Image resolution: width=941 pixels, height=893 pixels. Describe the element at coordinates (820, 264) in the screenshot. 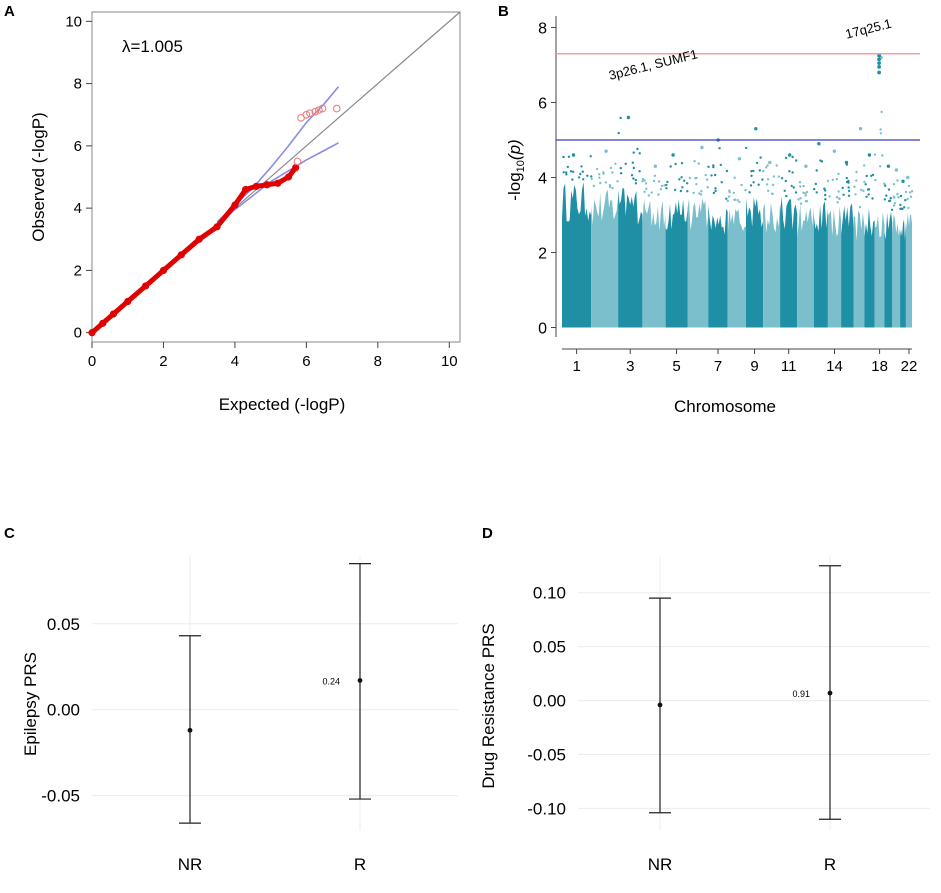

I see `chromosome-13-snp-cloud` at that location.